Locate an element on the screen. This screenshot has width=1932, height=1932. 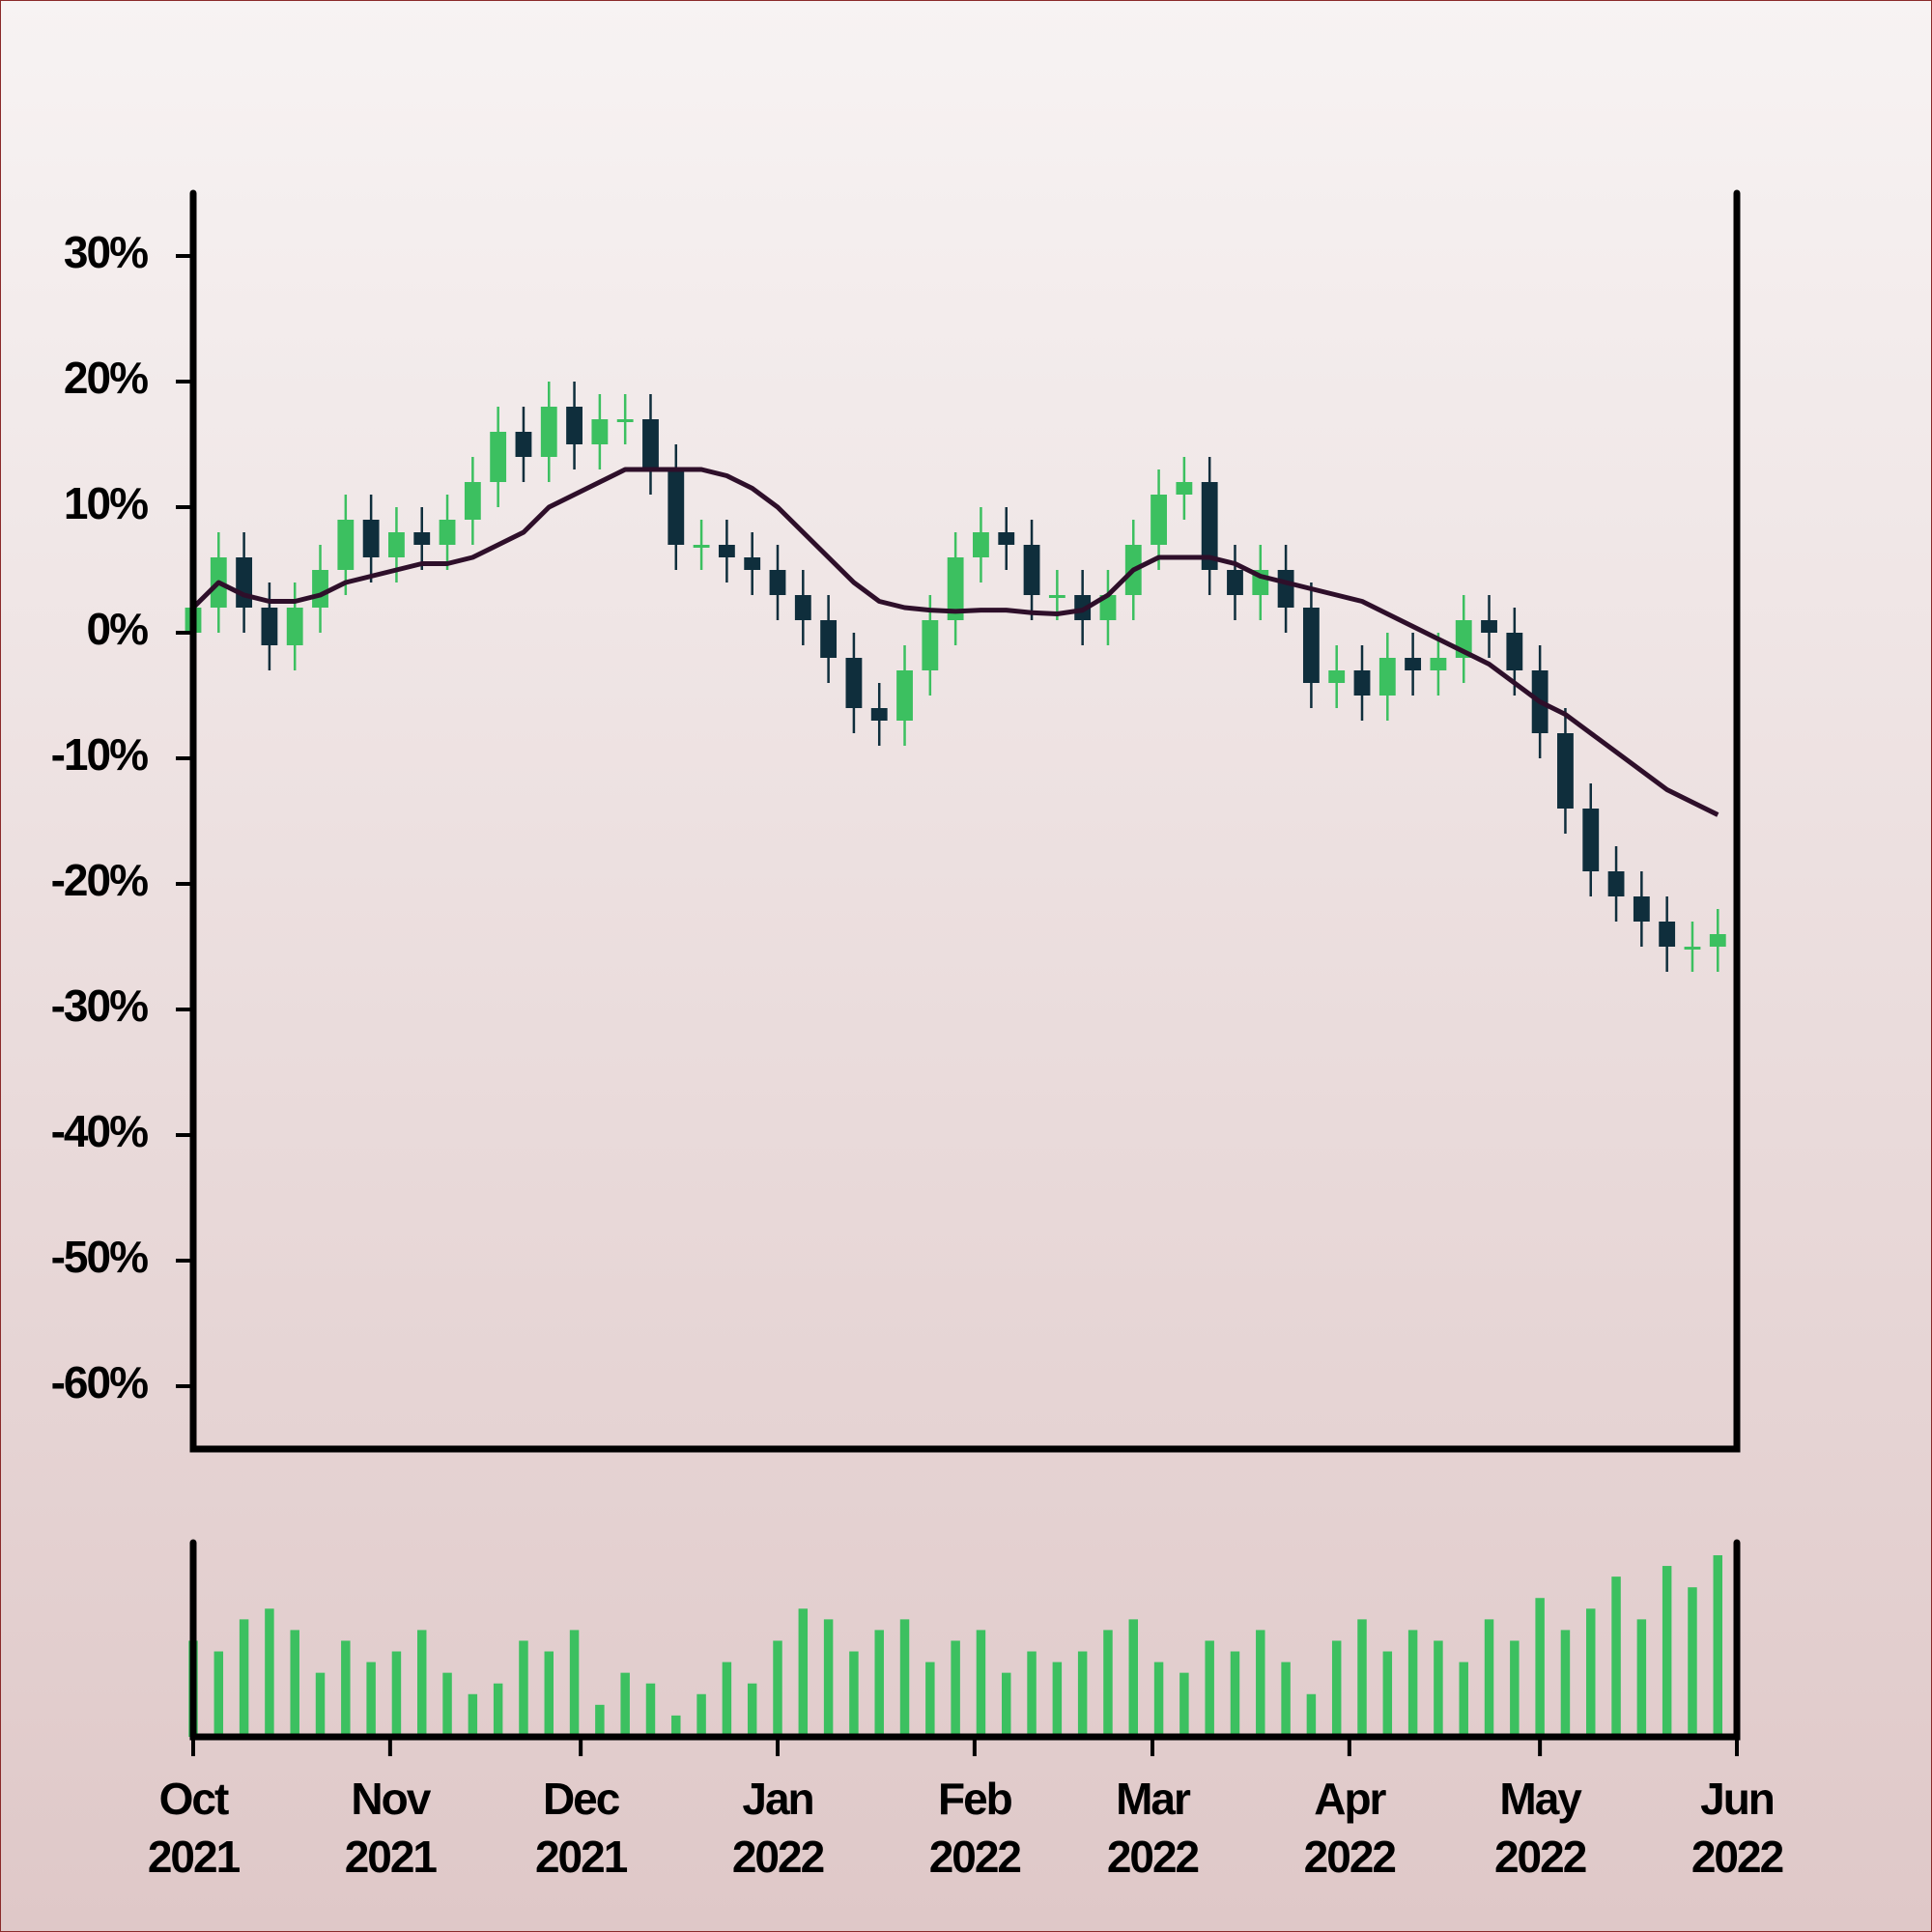
x-tick-label: Oct is located at coordinates (194, 1799).